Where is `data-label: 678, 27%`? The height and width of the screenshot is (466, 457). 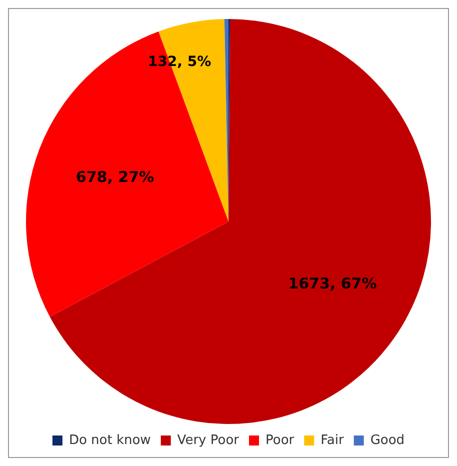 data-label: 678, 27% is located at coordinates (115, 177).